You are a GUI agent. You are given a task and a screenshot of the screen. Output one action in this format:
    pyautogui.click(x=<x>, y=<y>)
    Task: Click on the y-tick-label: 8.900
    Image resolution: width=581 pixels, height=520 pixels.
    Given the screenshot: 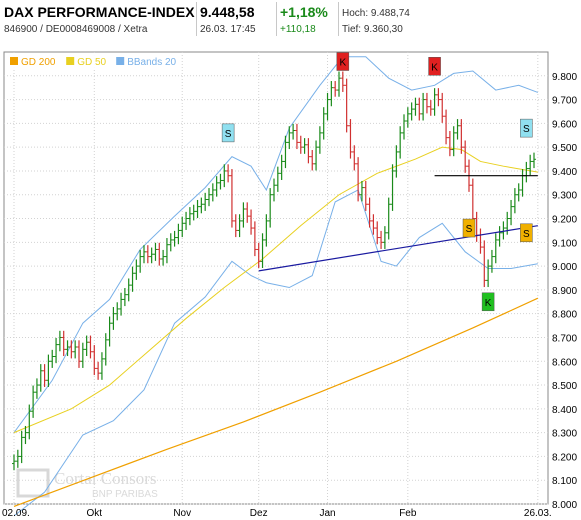 What is the action you would take?
    pyautogui.click(x=564, y=291)
    